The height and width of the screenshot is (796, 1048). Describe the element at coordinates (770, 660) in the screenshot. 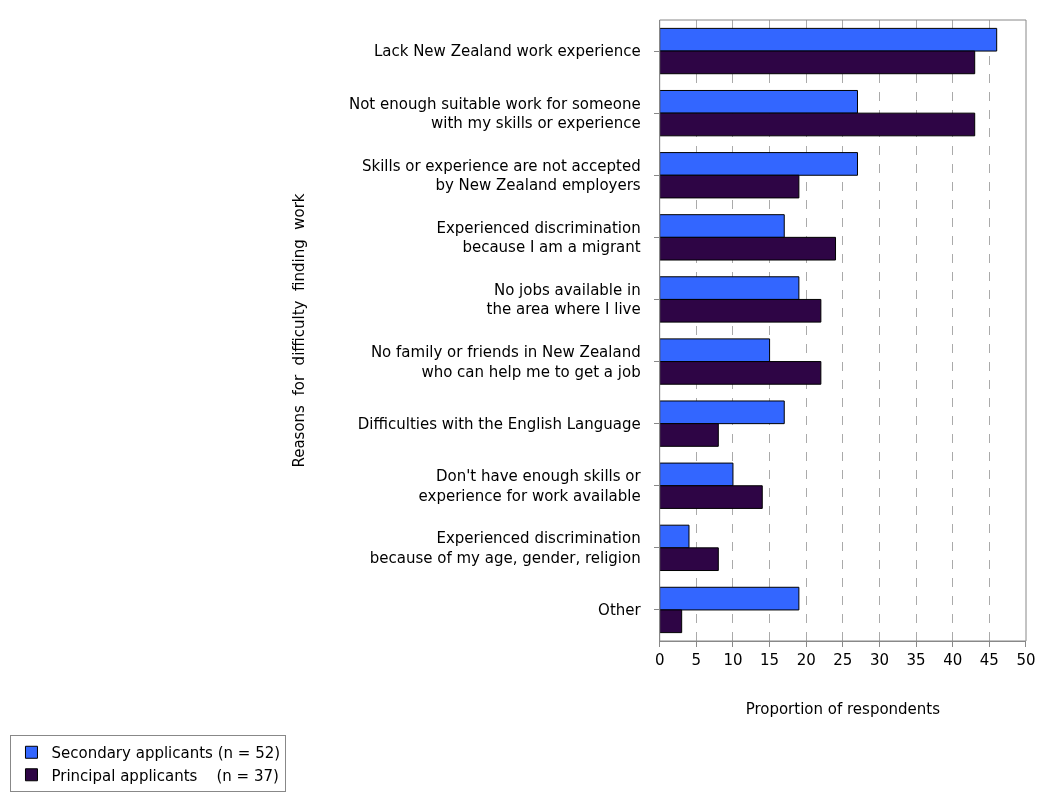

I see `x-tick-label: 15` at that location.